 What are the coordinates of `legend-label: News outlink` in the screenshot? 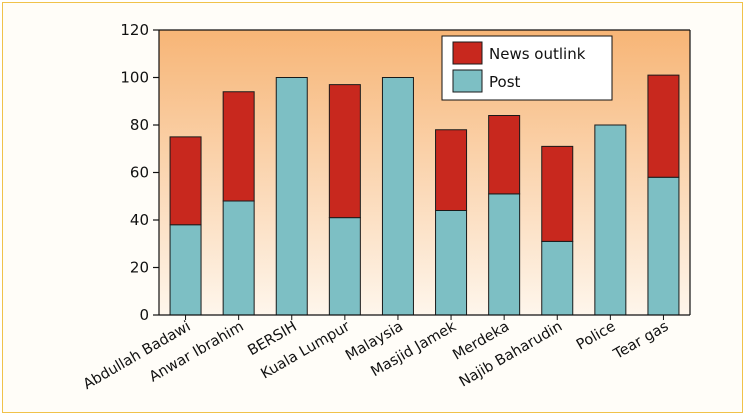 It's located at (537, 54).